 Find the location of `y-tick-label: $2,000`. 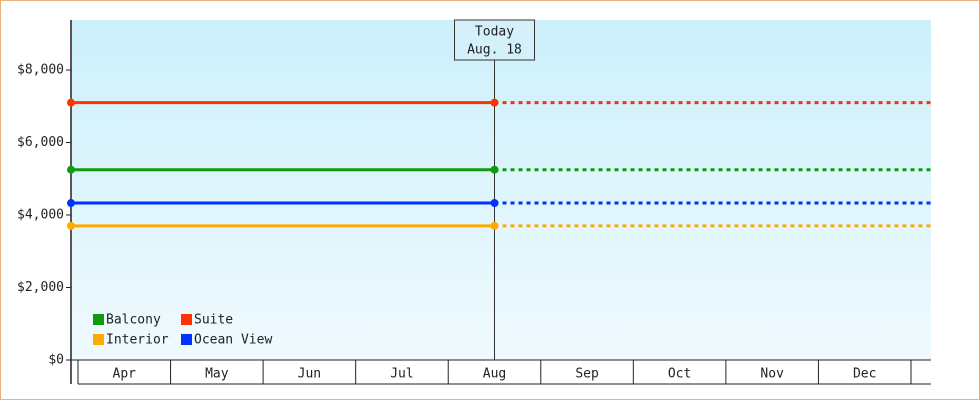

y-tick-label: $2,000 is located at coordinates (40, 287).